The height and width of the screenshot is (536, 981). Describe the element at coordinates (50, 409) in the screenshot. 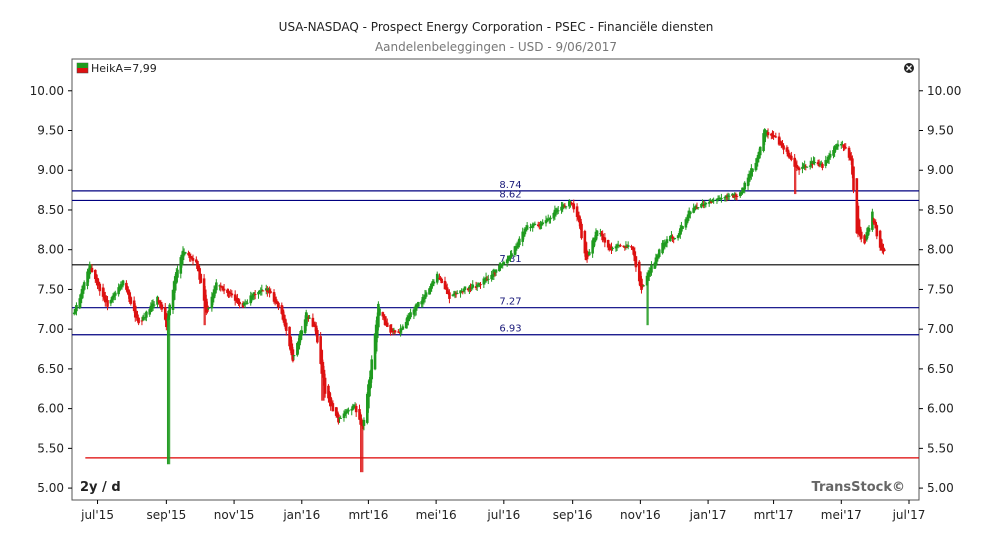

I see `y-tick-label-left: 6.00` at that location.